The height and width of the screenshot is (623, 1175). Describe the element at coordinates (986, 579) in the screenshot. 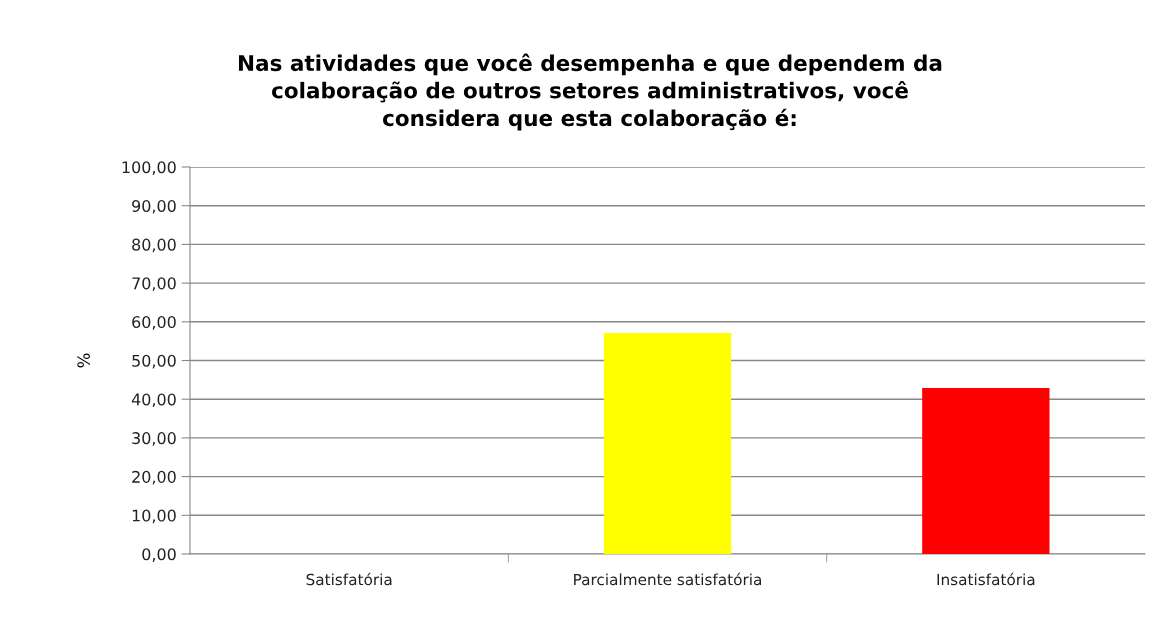

I see `x-tick-label: Insatisfatória` at that location.